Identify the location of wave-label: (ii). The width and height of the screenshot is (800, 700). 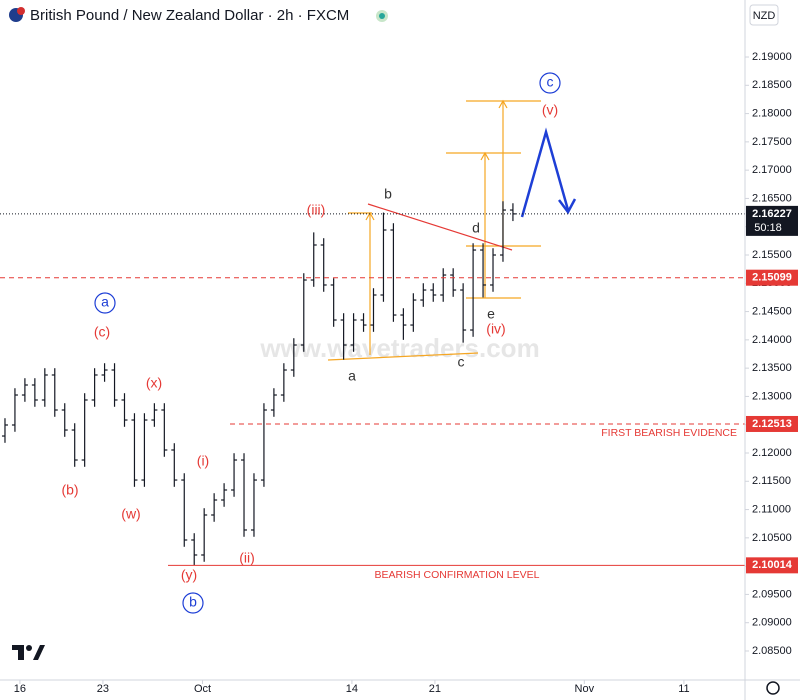
(247, 558).